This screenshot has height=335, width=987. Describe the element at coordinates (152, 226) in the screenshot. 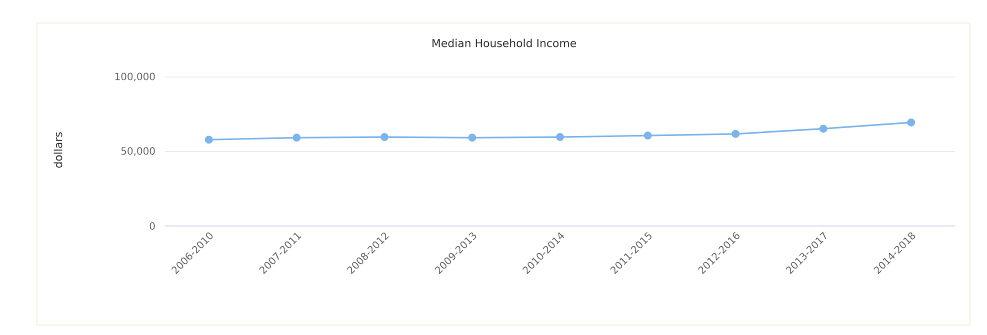

I see `y-tick-label: 0` at that location.